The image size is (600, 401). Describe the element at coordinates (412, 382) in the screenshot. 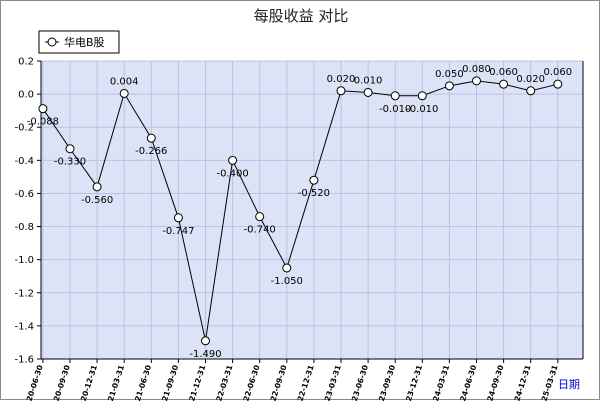

I see `x-tick-label: 2023-12-31` at that location.